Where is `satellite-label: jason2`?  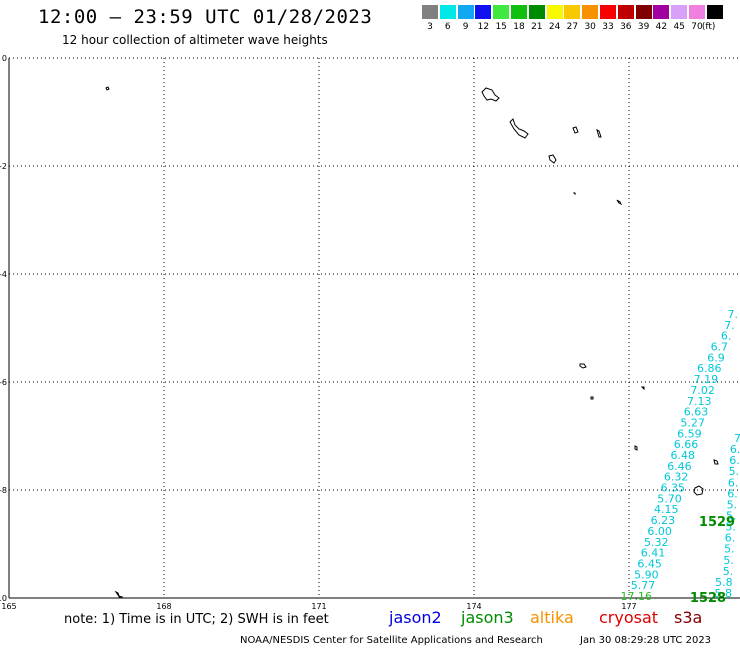 satellite-label: jason2 is located at coordinates (415, 617).